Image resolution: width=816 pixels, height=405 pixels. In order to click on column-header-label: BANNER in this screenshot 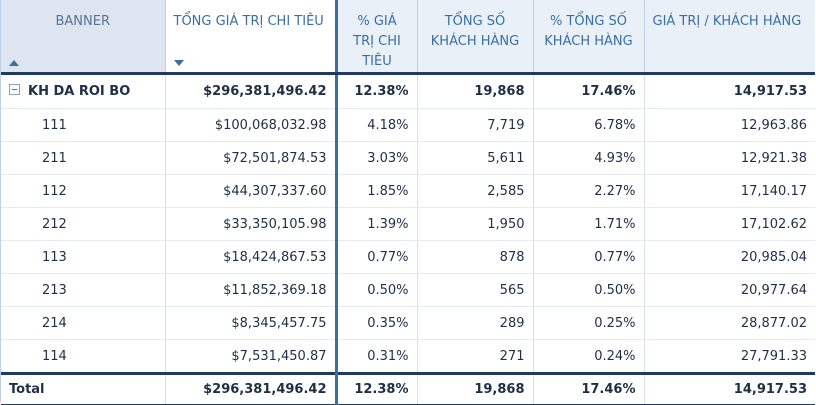, I will do `click(82, 21)`.